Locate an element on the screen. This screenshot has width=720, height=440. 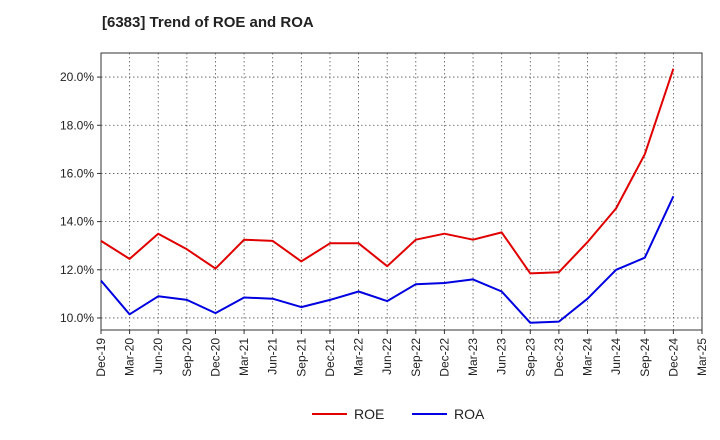
y-tick-label-16: 16.0% is located at coordinates (77, 173).